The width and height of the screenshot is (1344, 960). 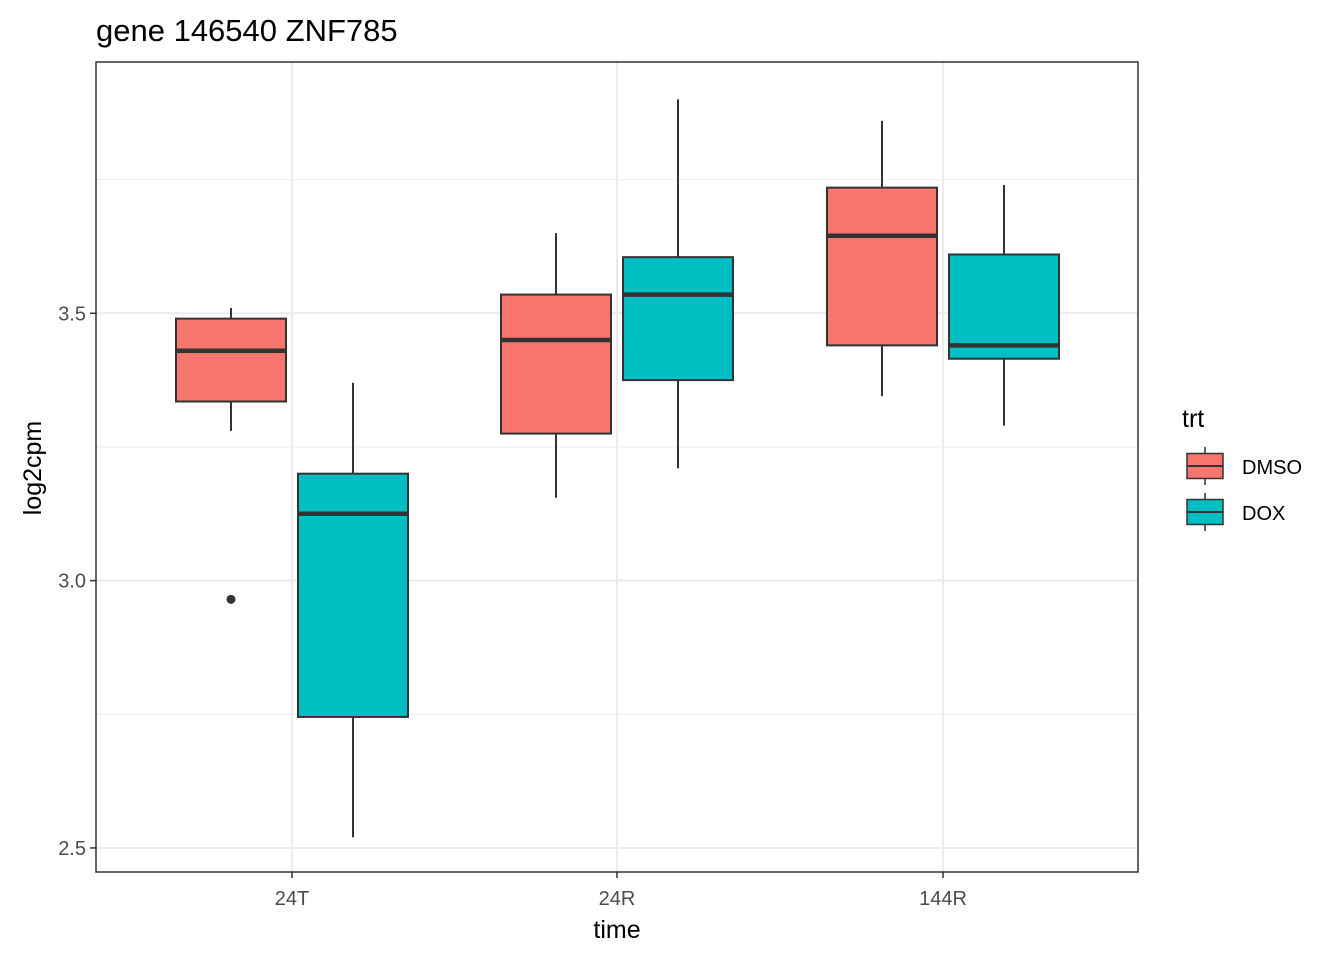 I want to click on chart-title: gene 146540 ZNF785, so click(x=247, y=30).